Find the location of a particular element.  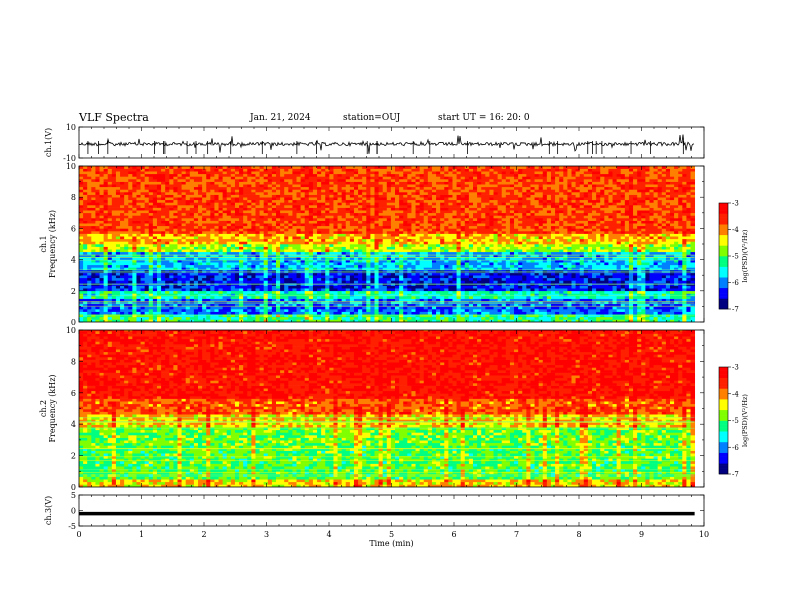

colorbar-2: -3 -4 -5 -6 -7 log(PSD)(V²/Hz) is located at coordinates (733, 257).